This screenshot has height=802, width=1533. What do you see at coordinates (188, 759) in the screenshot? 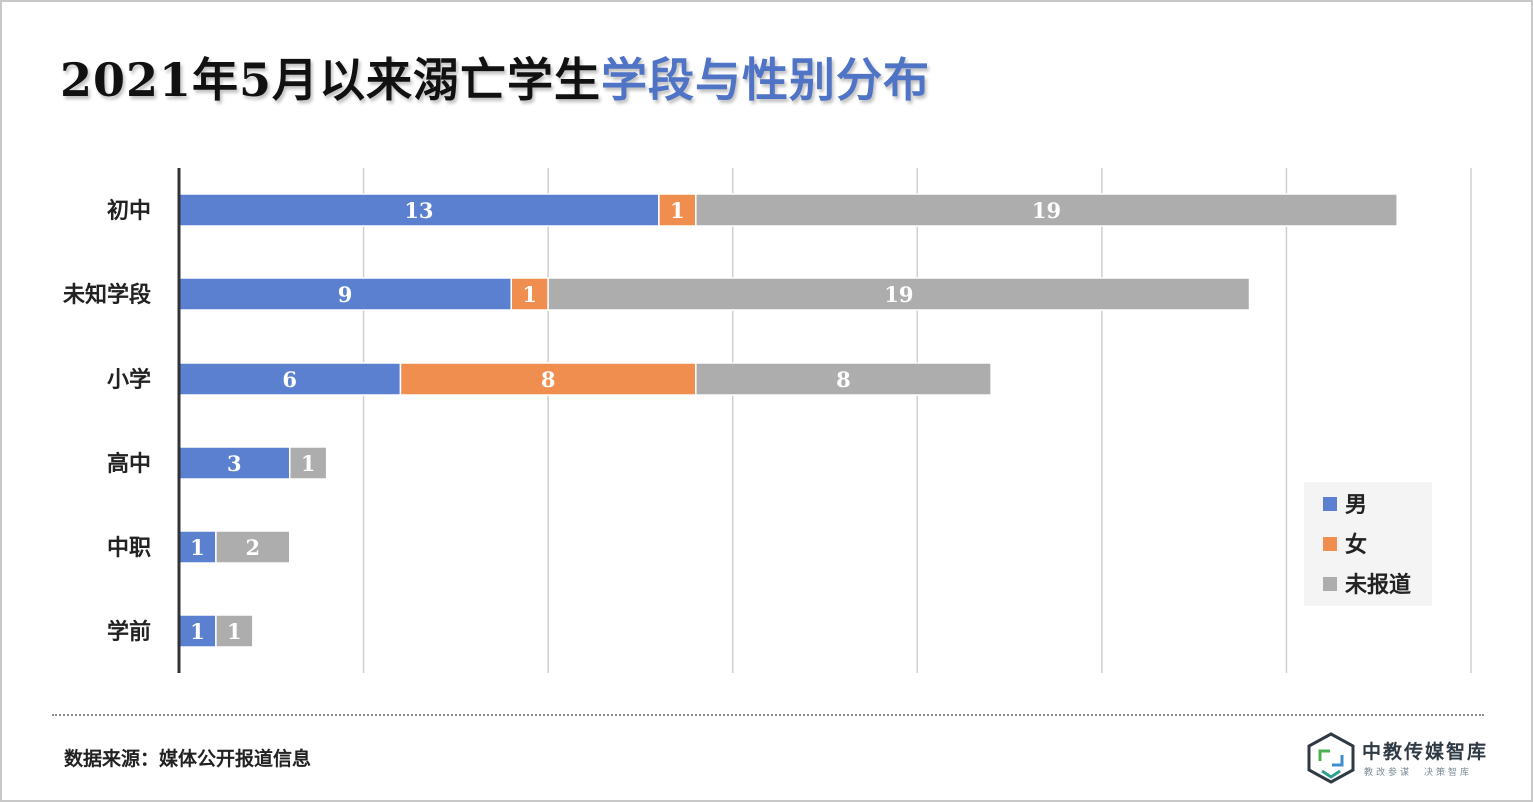
I see `source-note: 数据来源：媒体公开报道信息` at bounding box center [188, 759].